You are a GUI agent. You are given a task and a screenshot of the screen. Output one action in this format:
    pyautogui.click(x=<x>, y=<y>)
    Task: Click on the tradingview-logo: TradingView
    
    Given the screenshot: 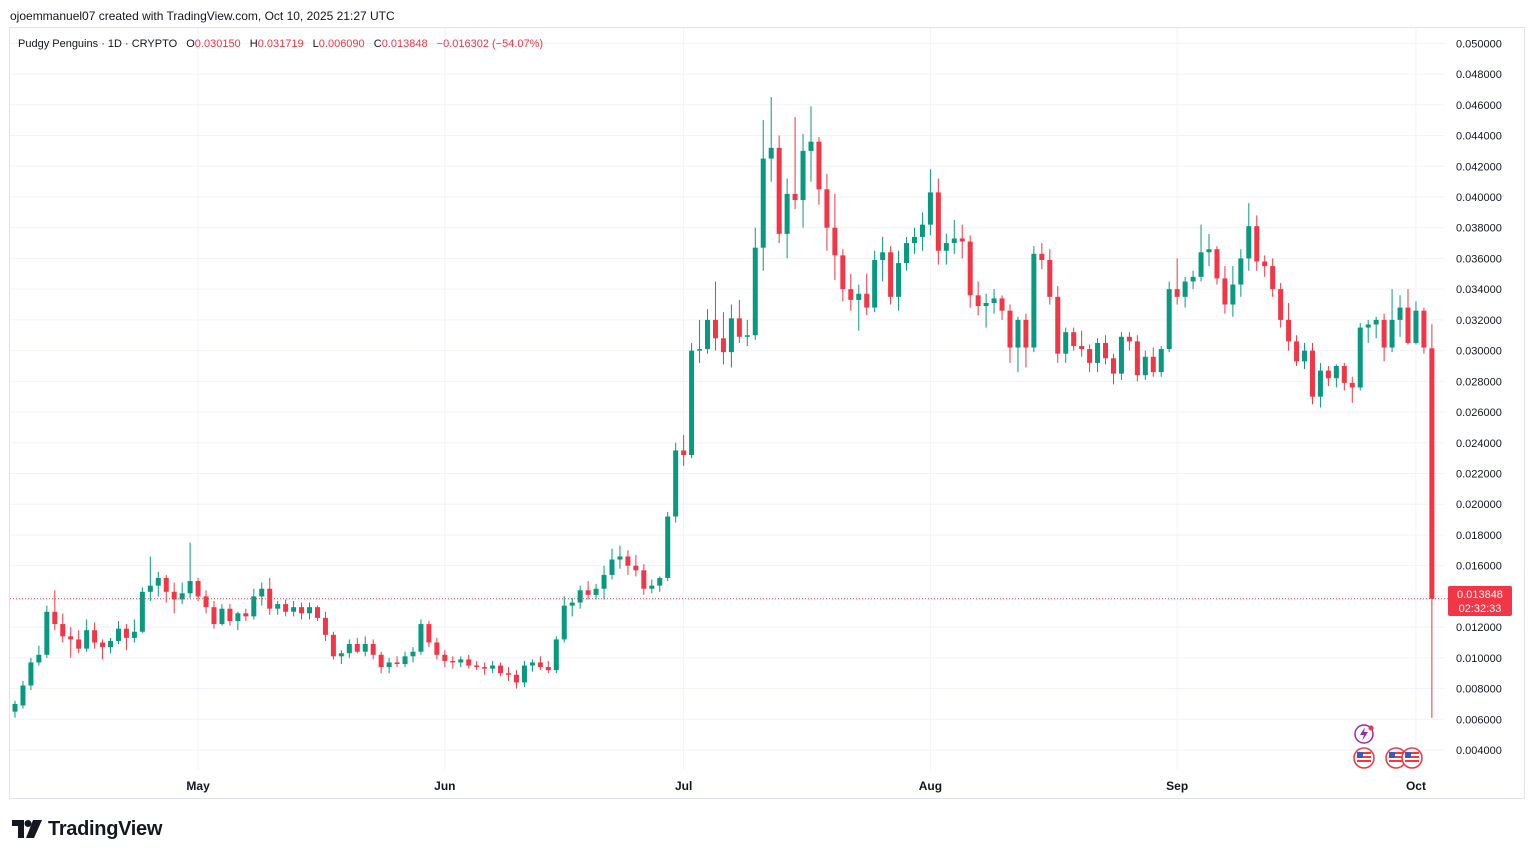 What is the action you would take?
    pyautogui.click(x=87, y=829)
    